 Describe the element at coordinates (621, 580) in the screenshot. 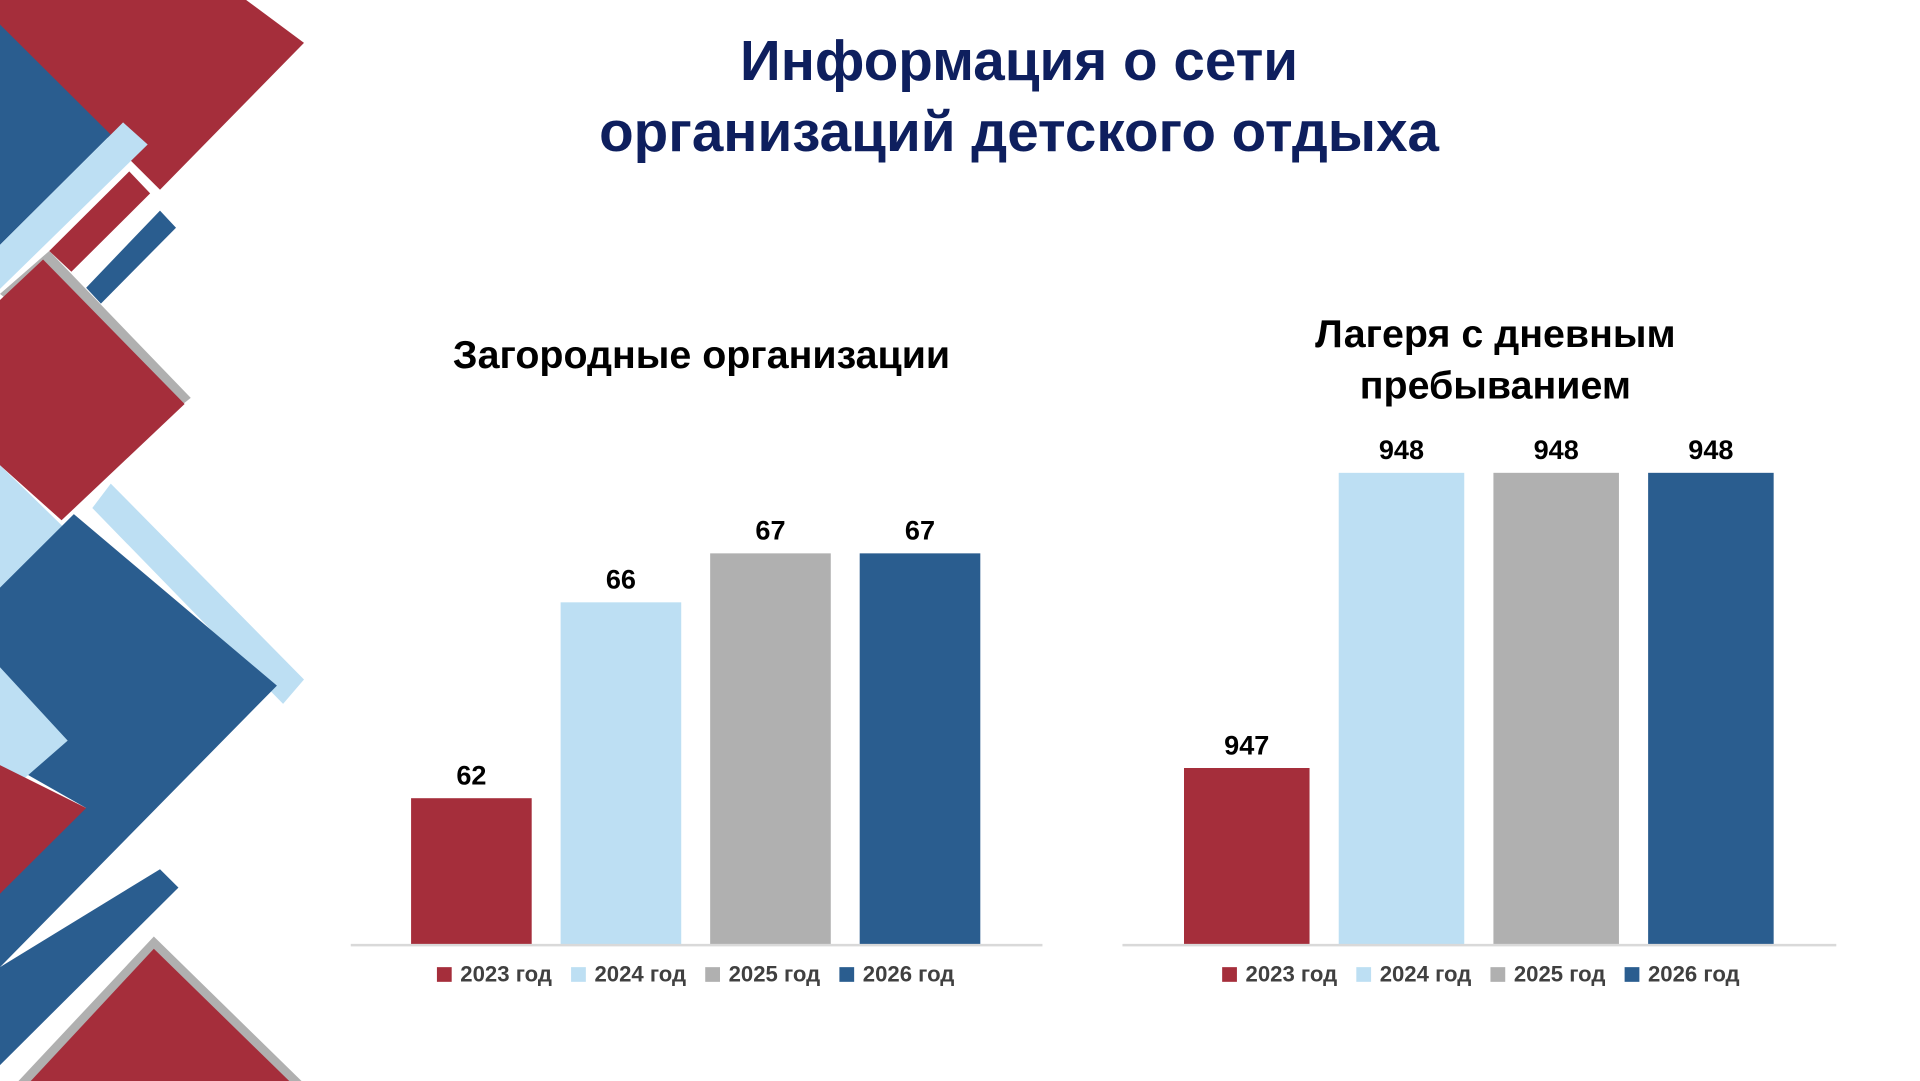

I see `data-label: 66` at that location.